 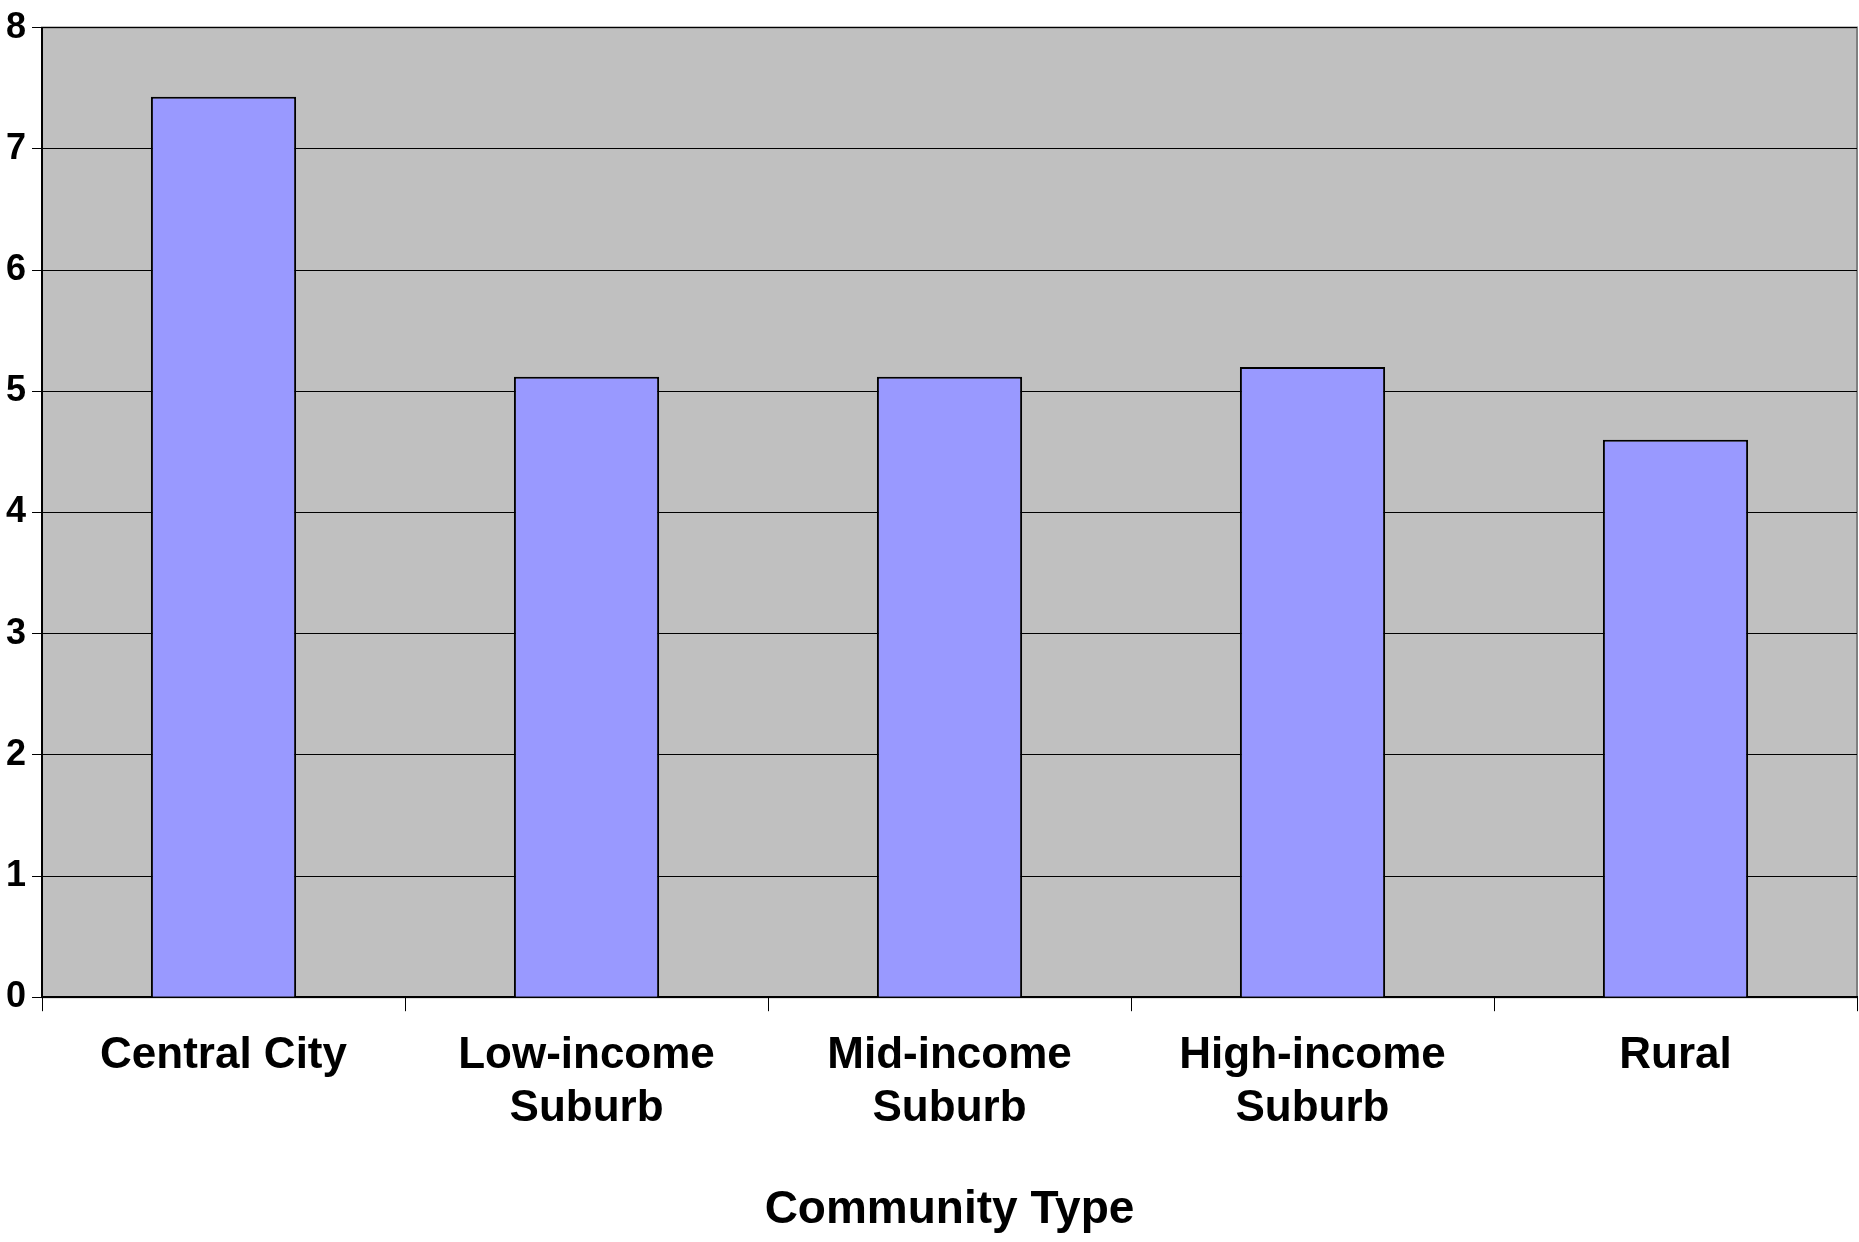 I want to click on y-tick-label: 8, so click(x=16, y=25).